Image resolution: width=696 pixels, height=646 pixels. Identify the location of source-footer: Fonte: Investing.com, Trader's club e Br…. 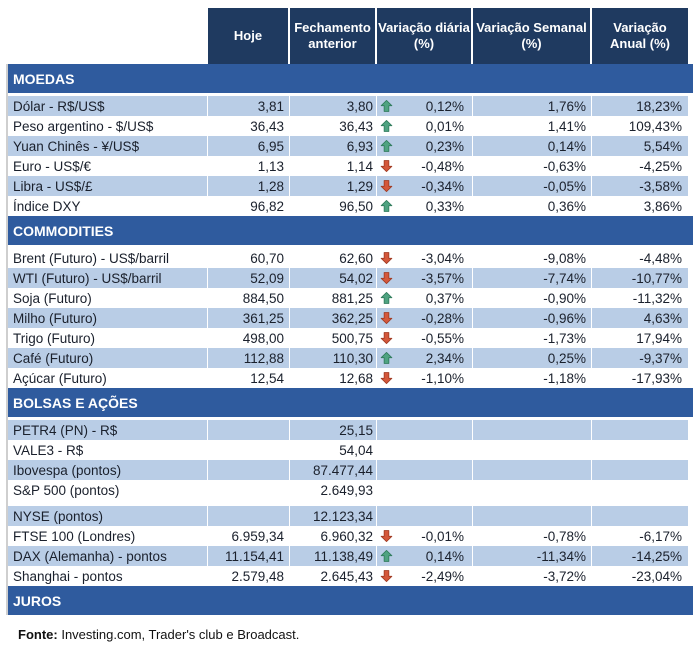
(352, 634).